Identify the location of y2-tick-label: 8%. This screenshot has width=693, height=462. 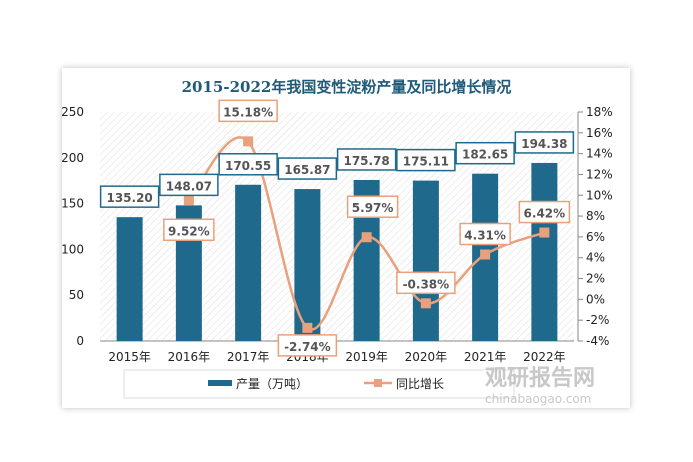
(595, 216).